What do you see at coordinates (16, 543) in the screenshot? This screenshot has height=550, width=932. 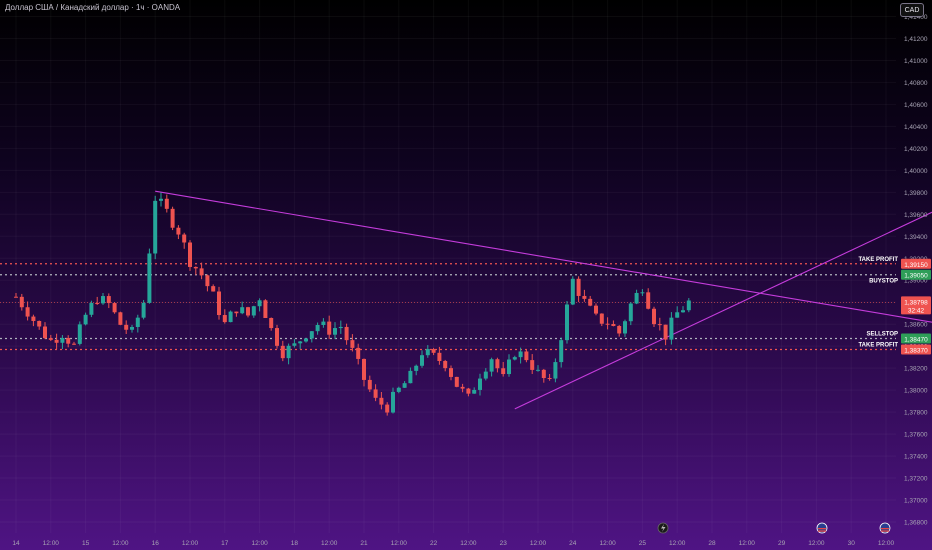 I see `x-tick-label: 14` at bounding box center [16, 543].